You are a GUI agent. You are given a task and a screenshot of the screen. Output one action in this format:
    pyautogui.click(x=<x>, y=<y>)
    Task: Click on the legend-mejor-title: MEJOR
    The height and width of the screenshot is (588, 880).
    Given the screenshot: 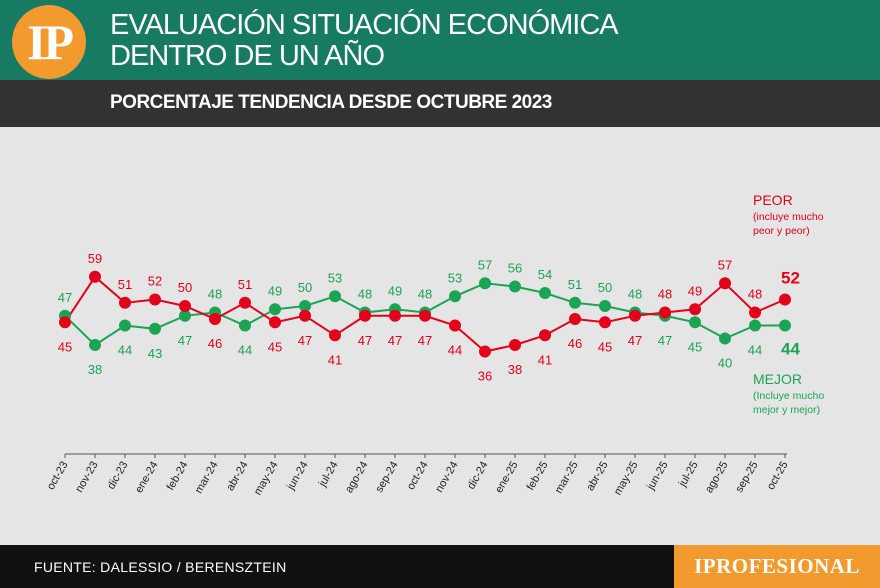 What is the action you would take?
    pyautogui.click(x=777, y=379)
    